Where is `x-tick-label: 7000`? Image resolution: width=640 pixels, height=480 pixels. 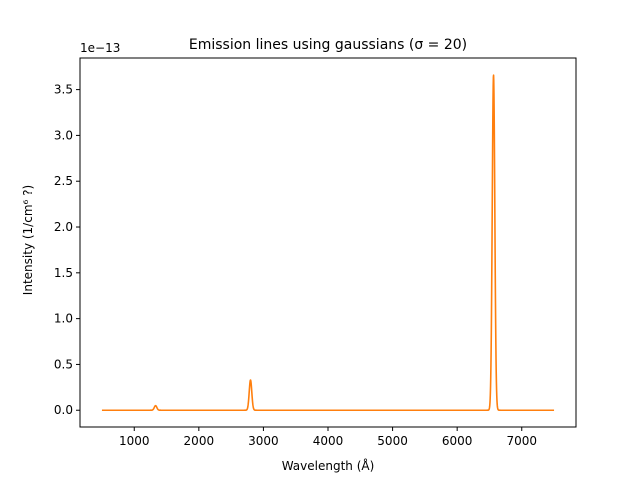
x-tick-label: 7000 is located at coordinates (521, 441).